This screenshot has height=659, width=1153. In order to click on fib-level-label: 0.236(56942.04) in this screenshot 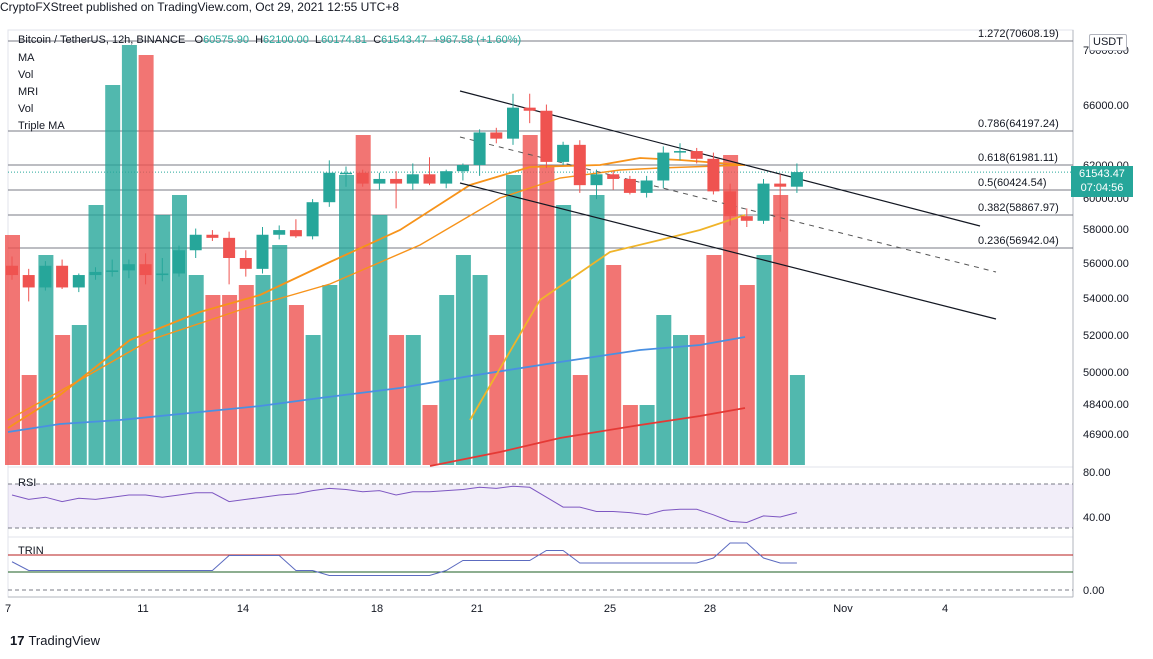, I will do `click(1018, 241)`.